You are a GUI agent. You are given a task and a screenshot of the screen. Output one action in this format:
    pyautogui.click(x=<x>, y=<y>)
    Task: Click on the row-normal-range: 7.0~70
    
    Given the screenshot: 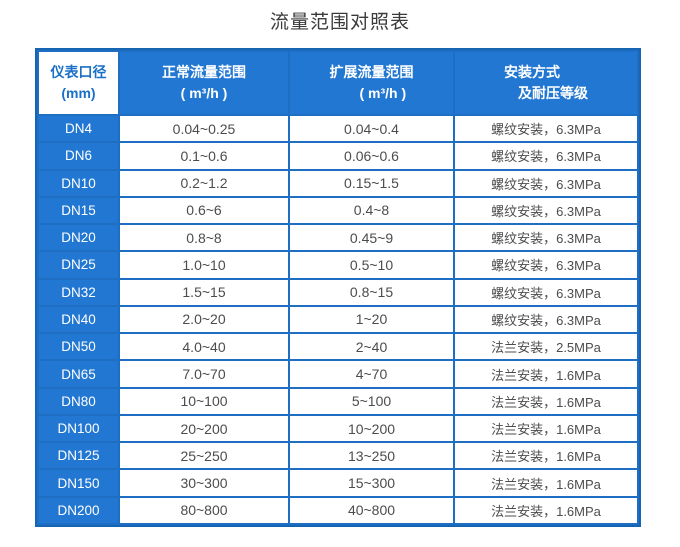 What is the action you would take?
    pyautogui.click(x=204, y=374)
    